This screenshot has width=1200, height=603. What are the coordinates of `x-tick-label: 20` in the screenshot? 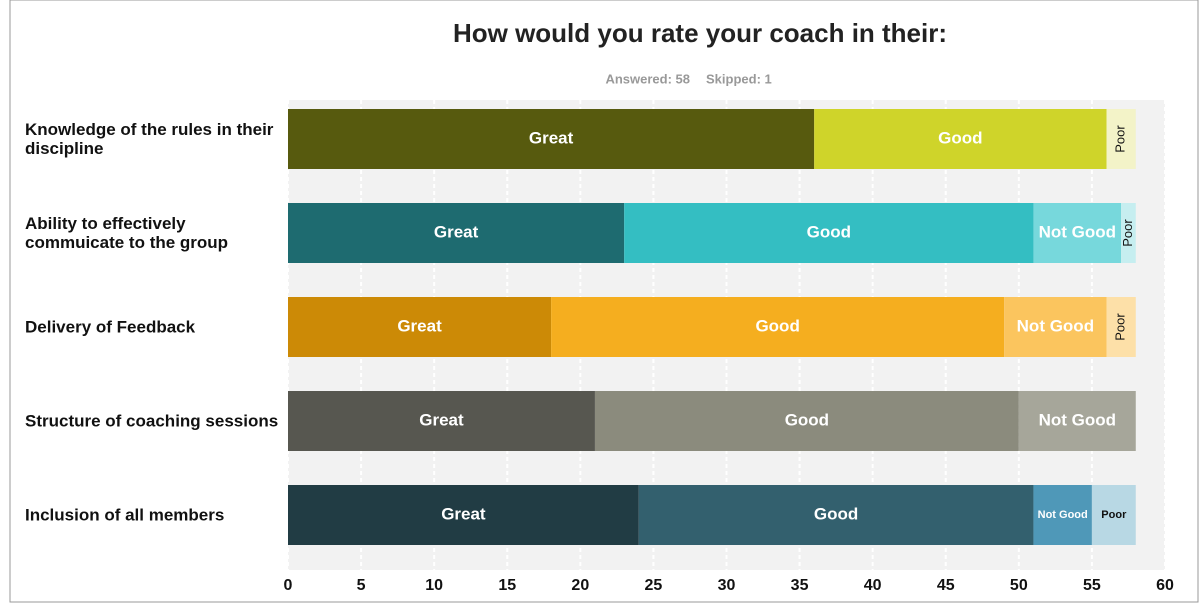 It's located at (580, 585).